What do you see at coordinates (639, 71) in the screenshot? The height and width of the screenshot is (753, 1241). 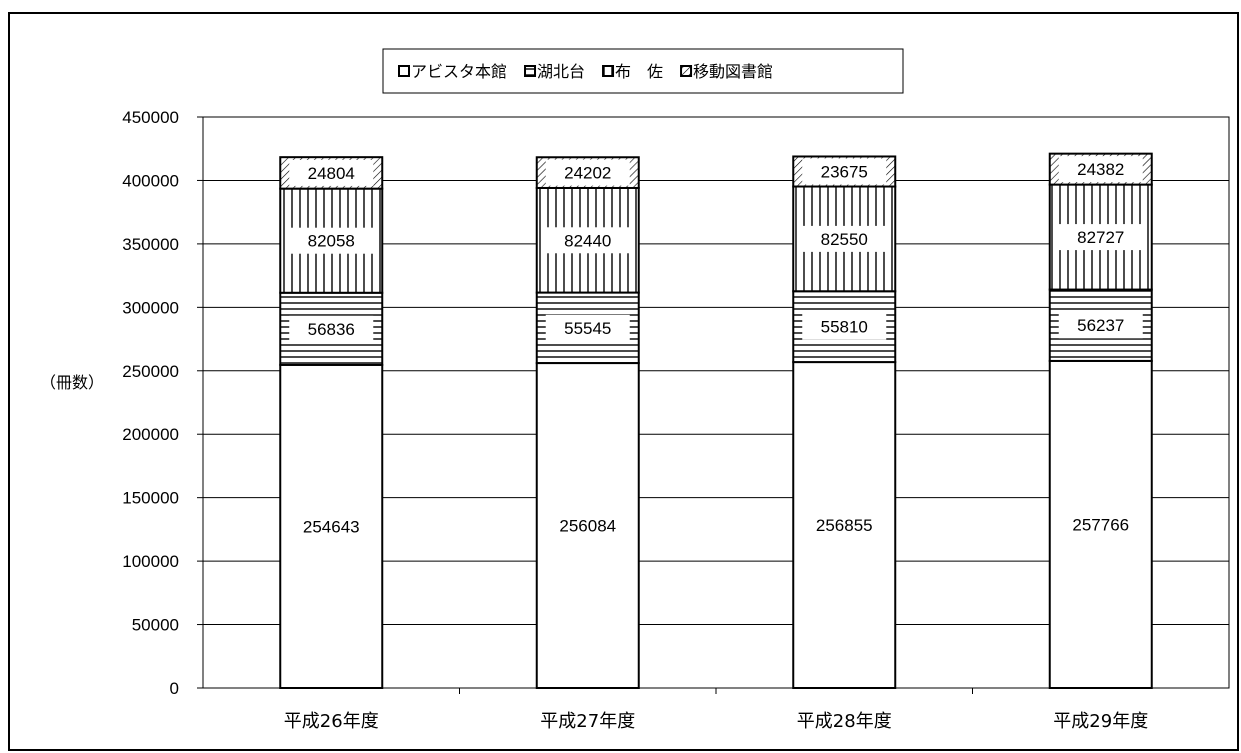 I see `legend-label: 布 佐` at bounding box center [639, 71].